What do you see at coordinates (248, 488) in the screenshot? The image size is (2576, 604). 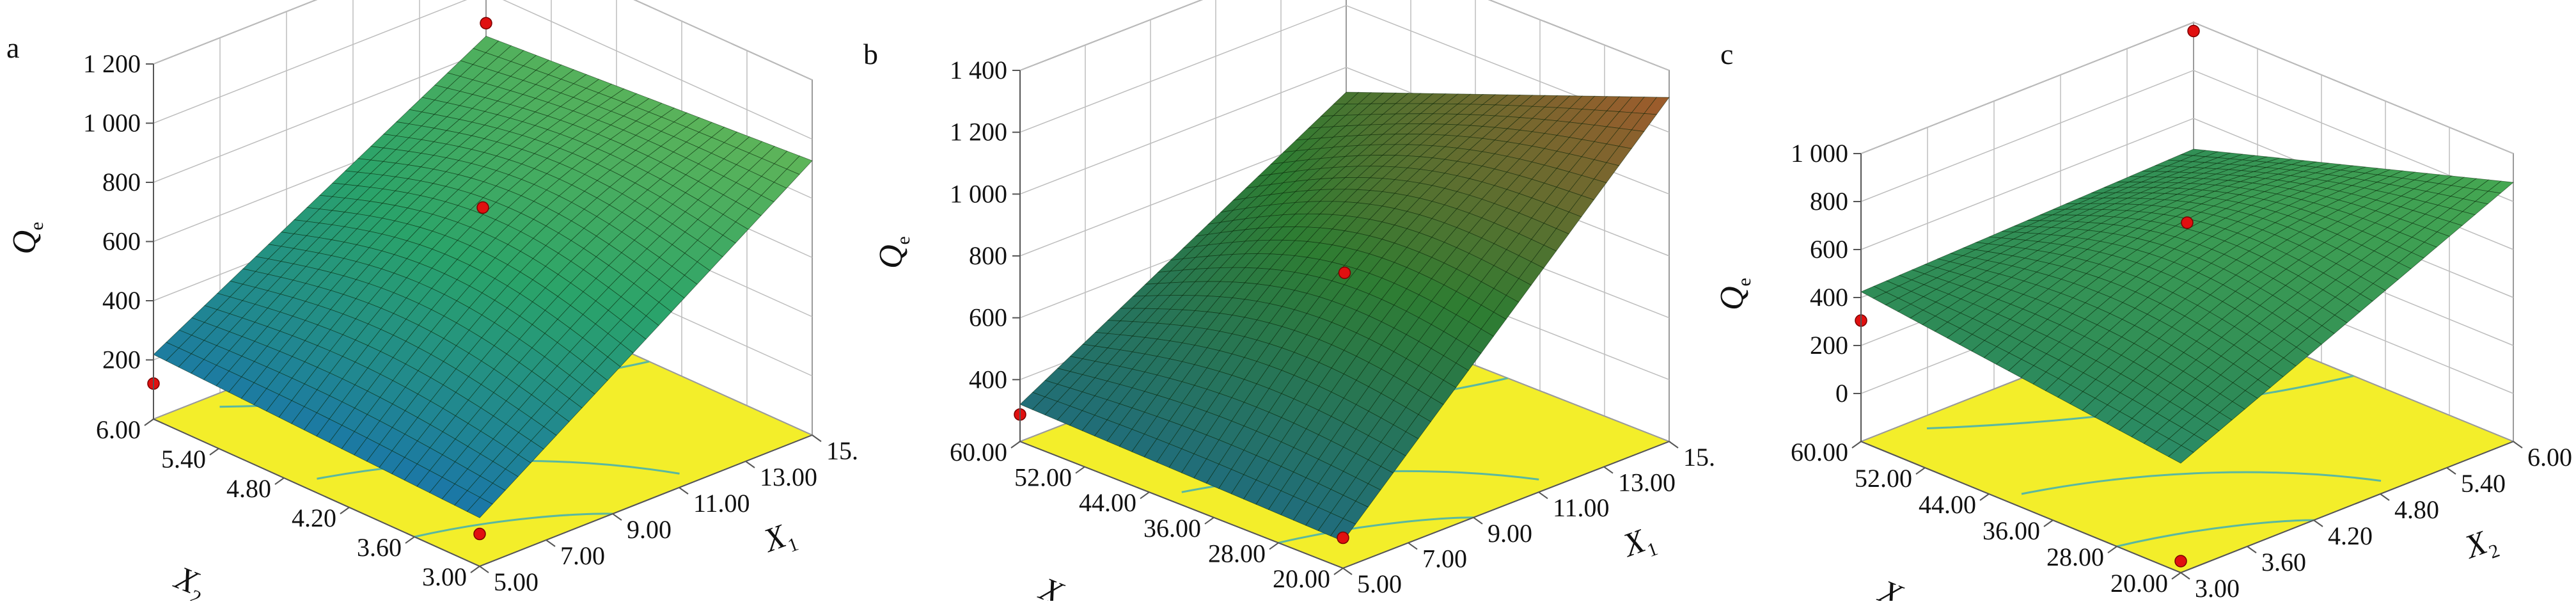 I see `y-tick-label: 4.80` at bounding box center [248, 488].